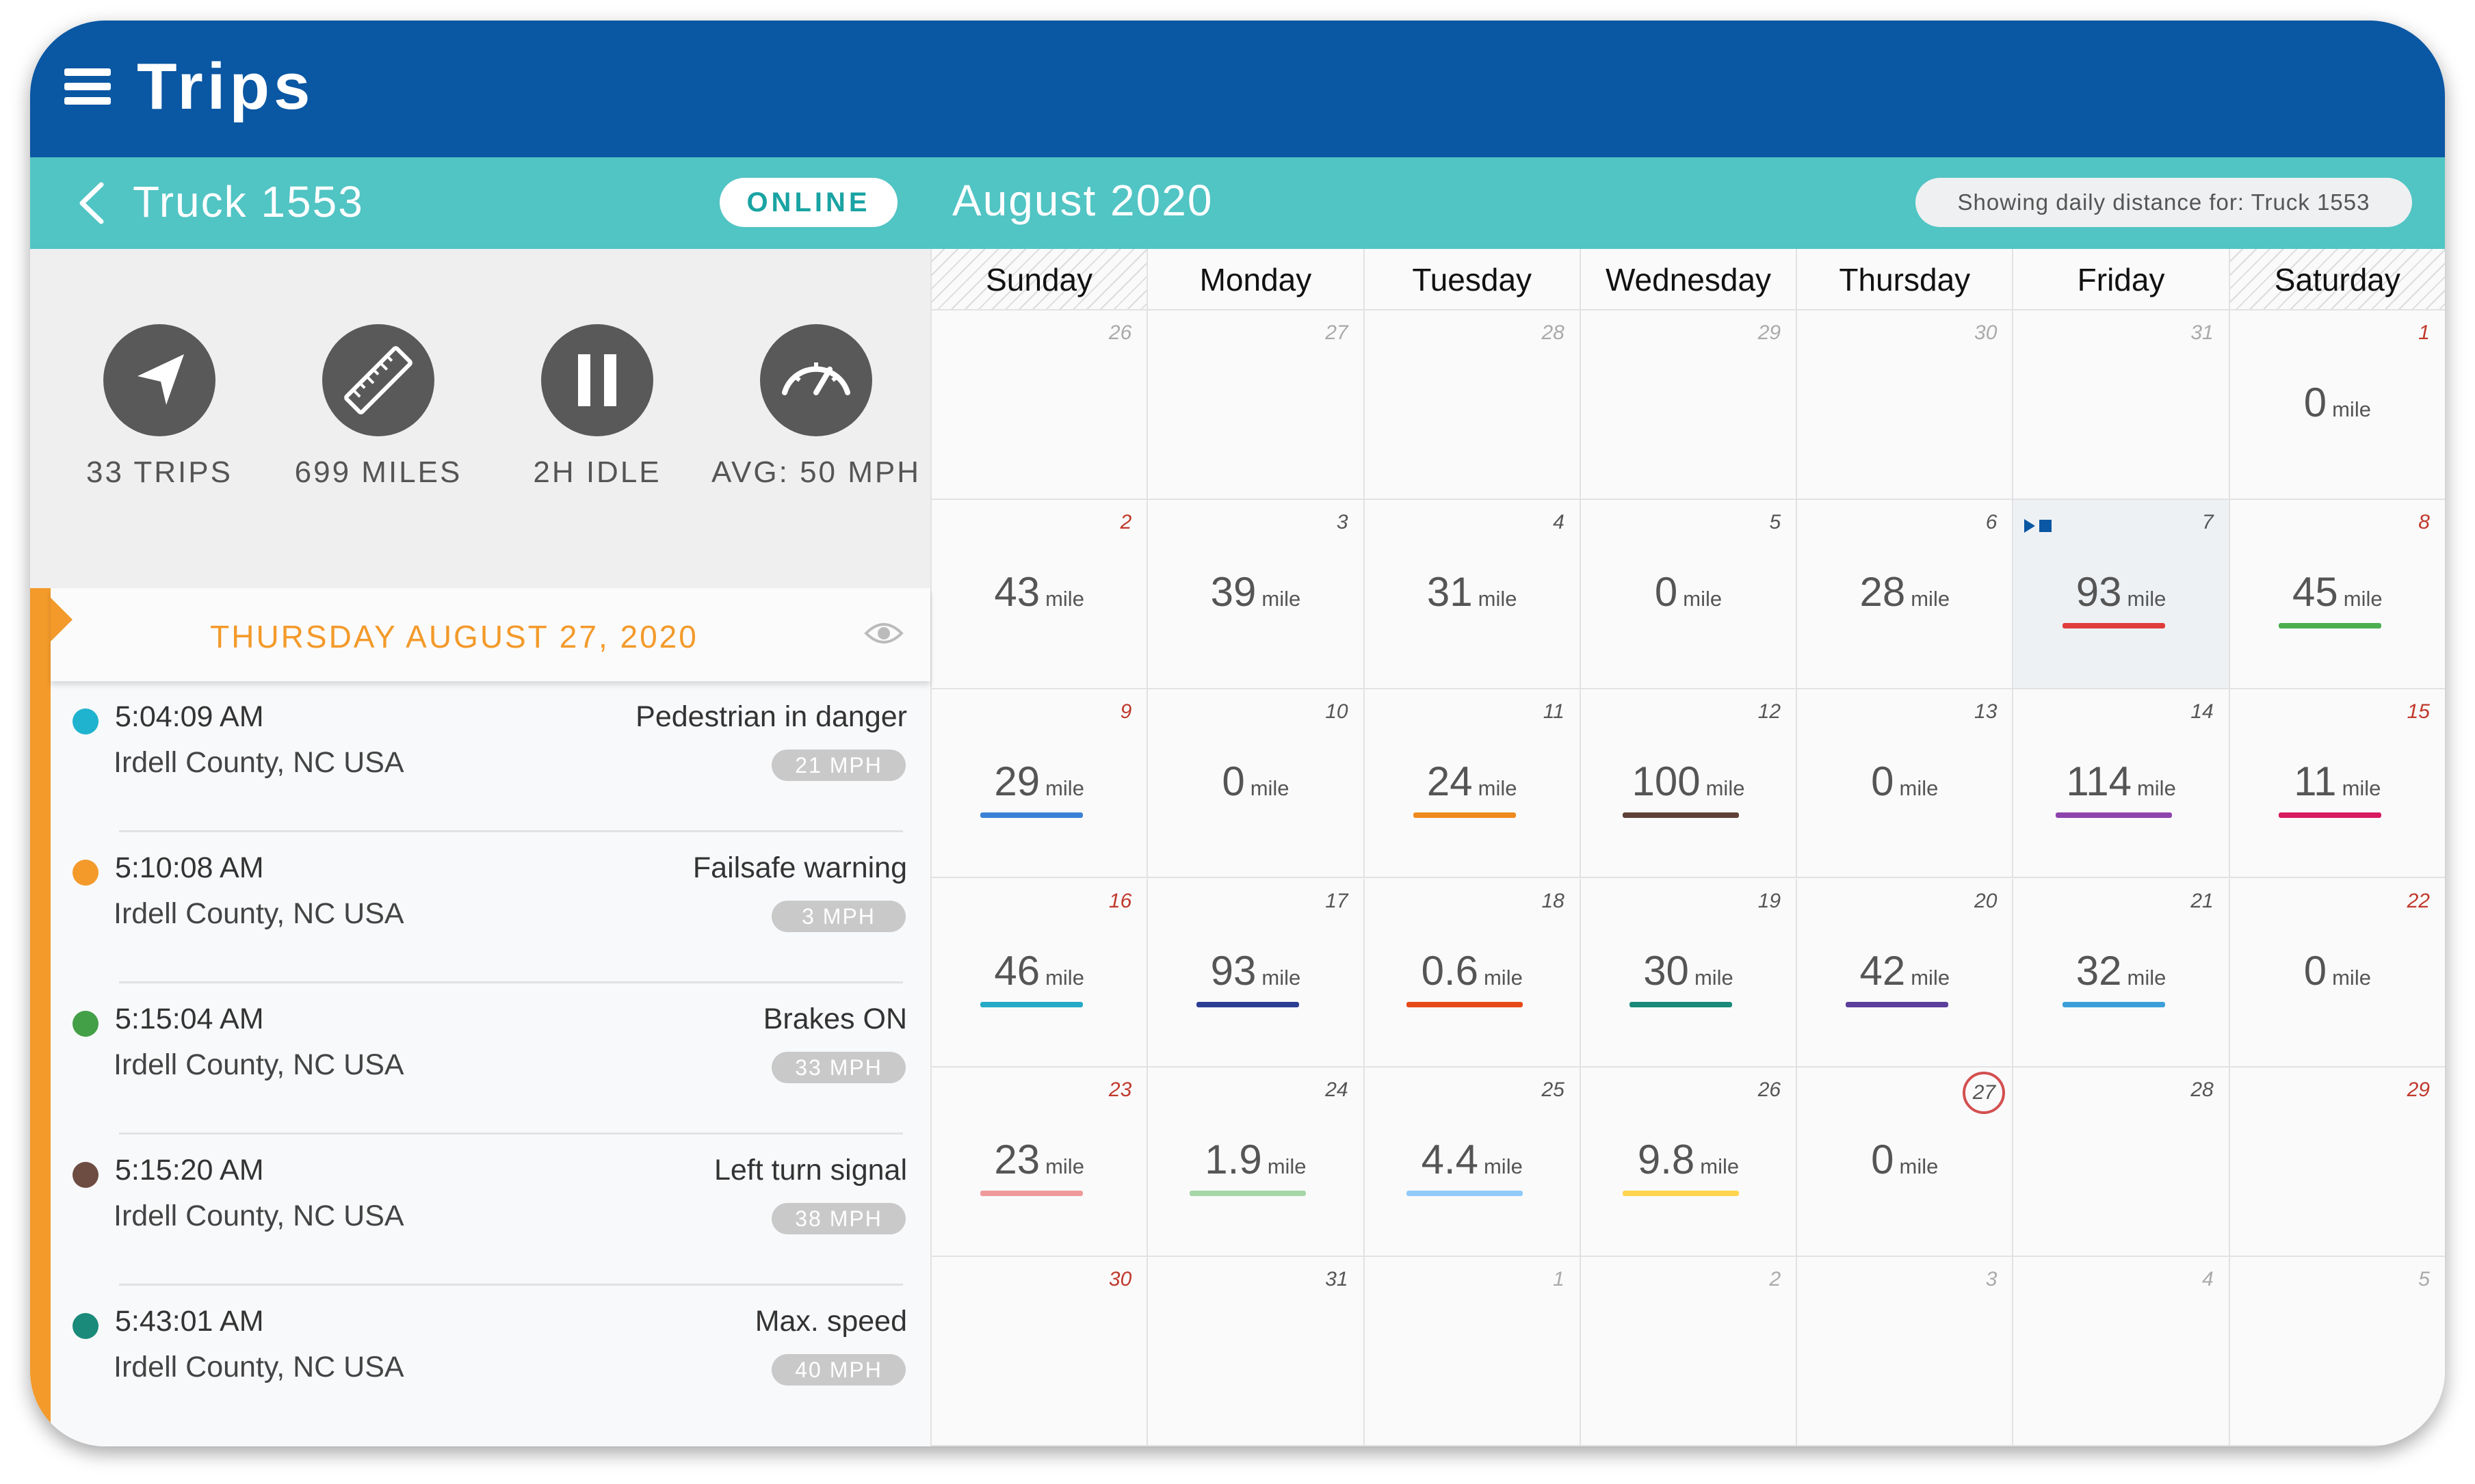 The image size is (2475, 1484). What do you see at coordinates (839, 1218) in the screenshot?
I see `event-speed-badge: 38 MPH` at bounding box center [839, 1218].